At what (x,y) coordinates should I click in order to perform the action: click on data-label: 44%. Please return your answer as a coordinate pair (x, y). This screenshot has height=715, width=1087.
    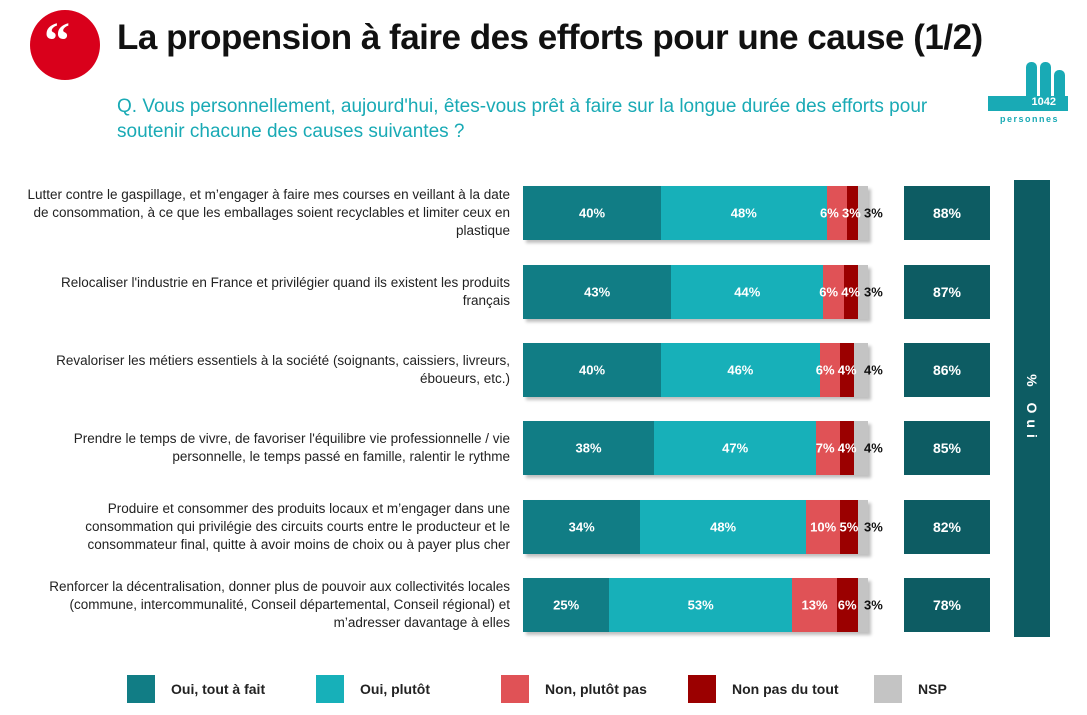
    Looking at the image, I should click on (747, 292).